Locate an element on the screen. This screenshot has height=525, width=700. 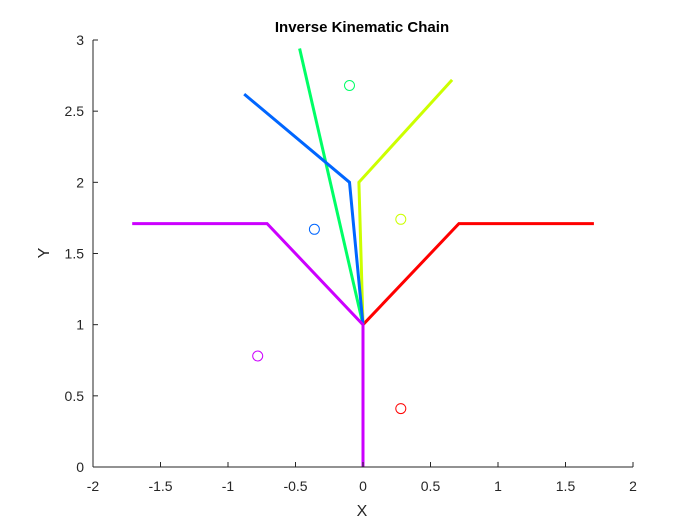
y-tick-label: 1.5 is located at coordinates (75, 254).